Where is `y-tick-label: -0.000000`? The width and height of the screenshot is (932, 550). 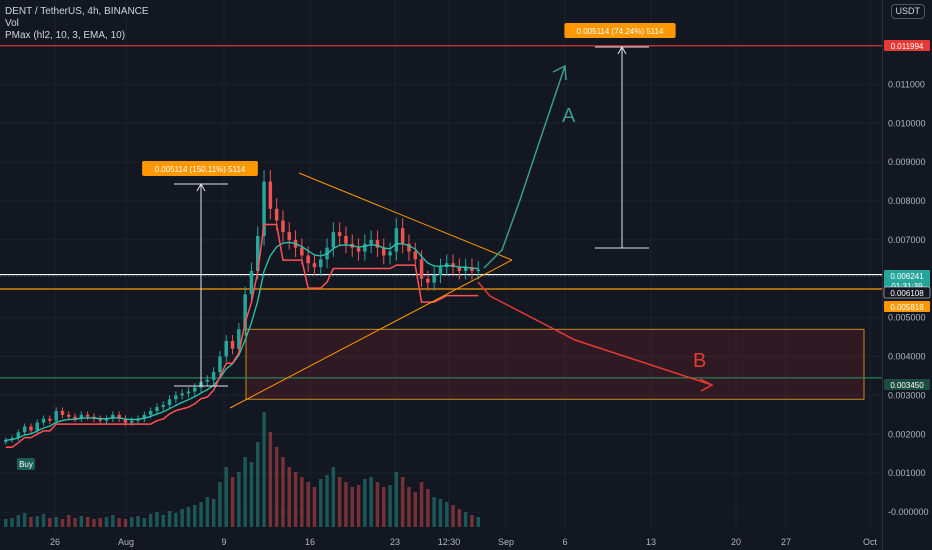 y-tick-label: -0.000000 is located at coordinates (908, 512).